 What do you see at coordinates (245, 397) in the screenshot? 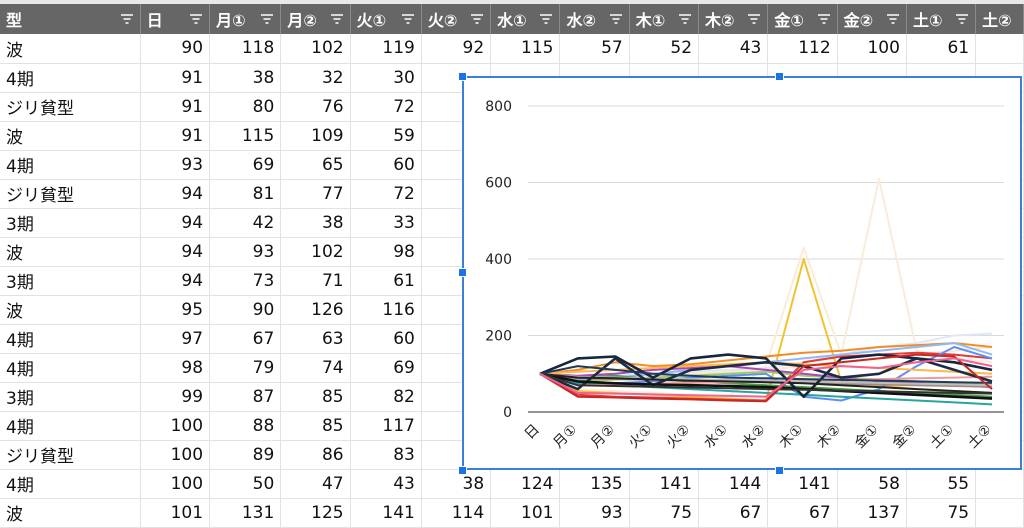
I see `table-cell: 87` at bounding box center [245, 397].